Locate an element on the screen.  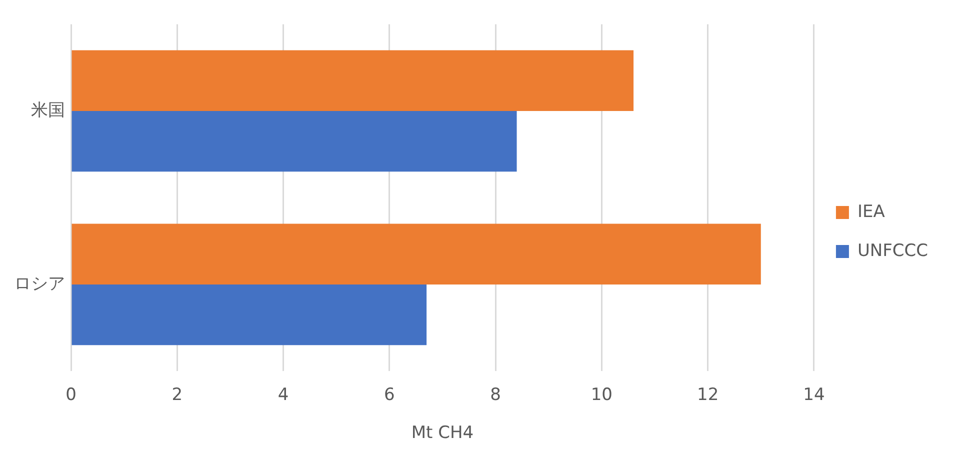
x-tick-label: 2 is located at coordinates (177, 394).